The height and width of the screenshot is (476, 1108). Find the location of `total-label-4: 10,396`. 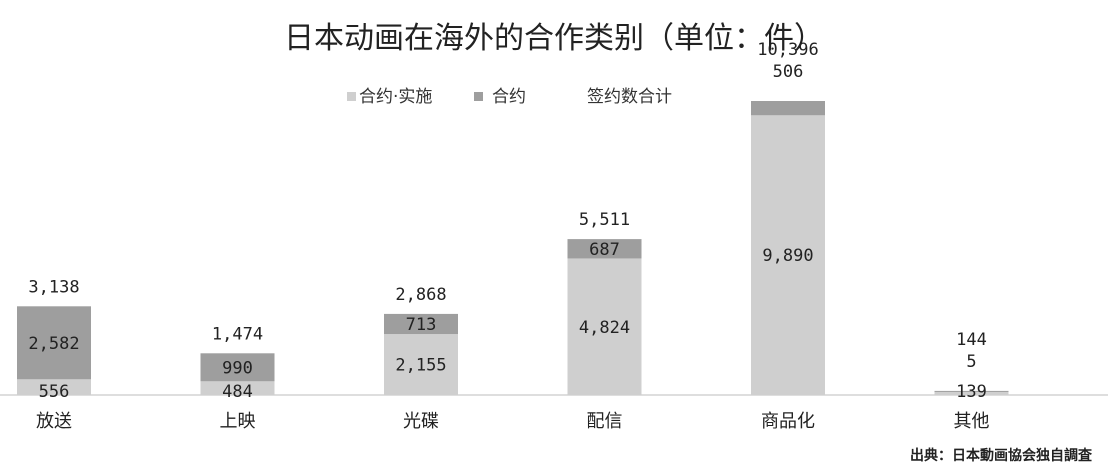

total-label-4: 10,396 is located at coordinates (787, 50).